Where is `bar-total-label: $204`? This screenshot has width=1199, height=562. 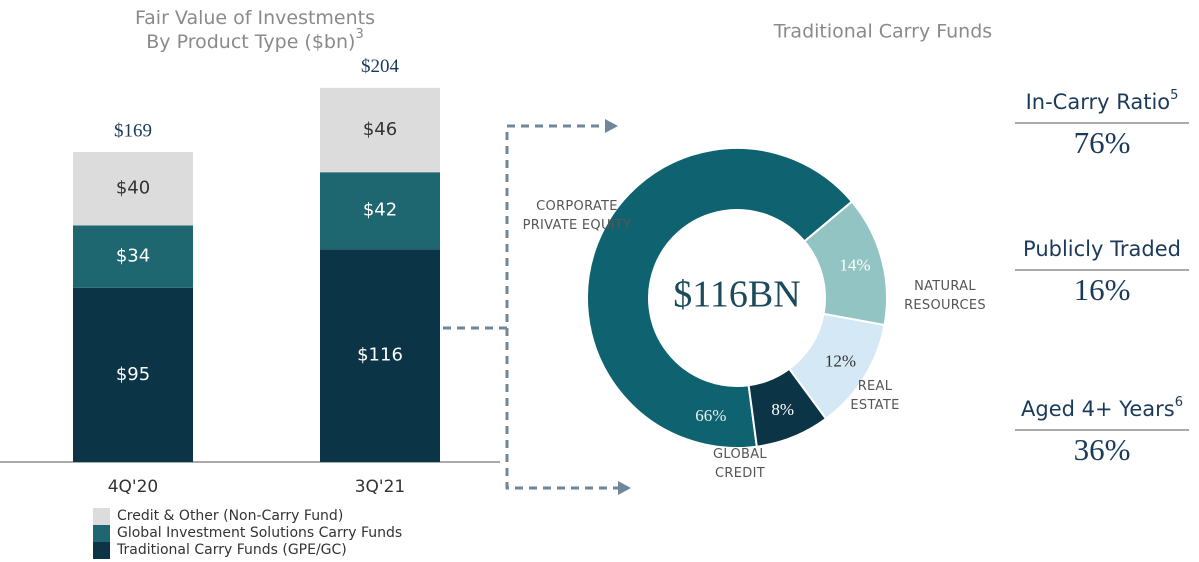
bar-total-label: $204 is located at coordinates (380, 66).